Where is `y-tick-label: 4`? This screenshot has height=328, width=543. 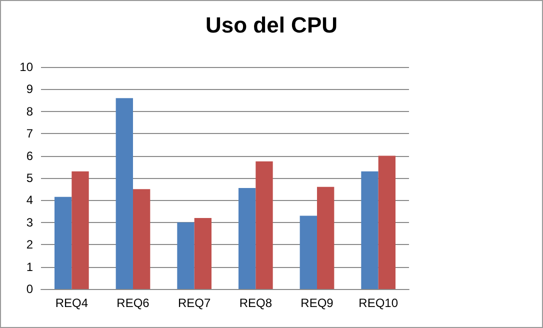
y-tick-label: 4 is located at coordinates (30, 200).